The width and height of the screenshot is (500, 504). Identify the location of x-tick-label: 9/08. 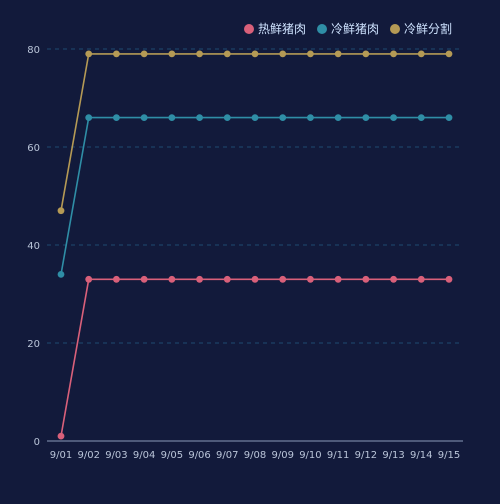
(255, 455).